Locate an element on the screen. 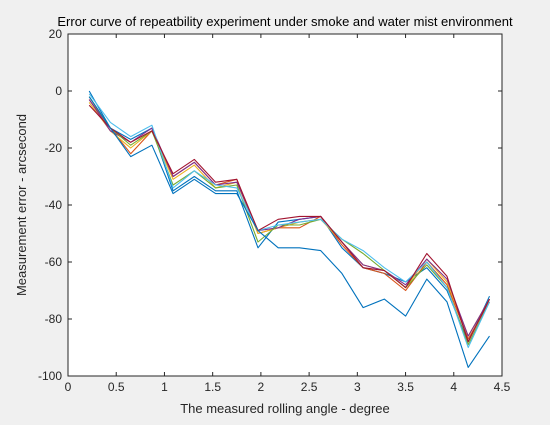 Image resolution: width=550 pixels, height=425 pixels. y-axis-label: Measurement error - arcsecond is located at coordinates (21, 205).